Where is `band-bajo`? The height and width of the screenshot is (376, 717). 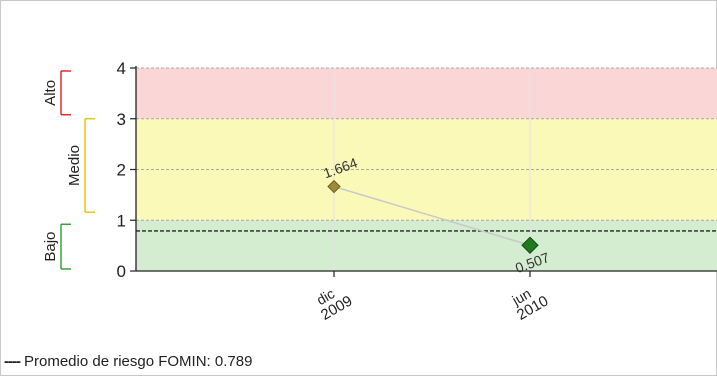
band-bajo is located at coordinates (426, 245).